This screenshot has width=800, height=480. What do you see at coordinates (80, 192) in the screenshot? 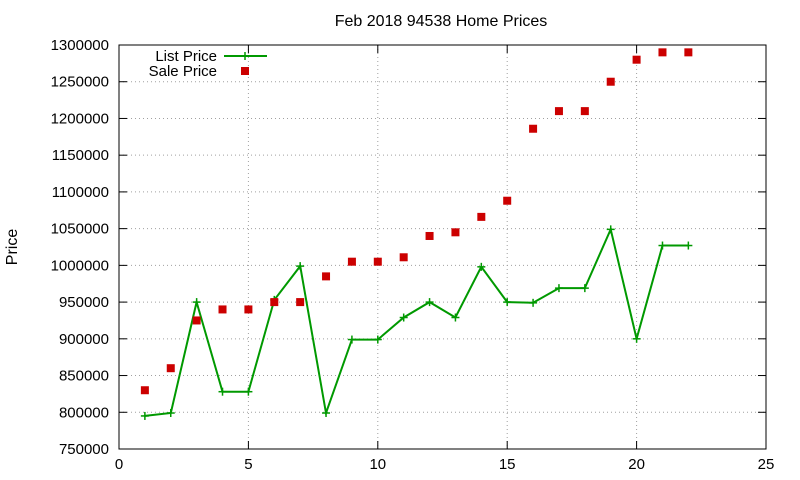
I see `y-tick-label: 1100000` at bounding box center [80, 192].